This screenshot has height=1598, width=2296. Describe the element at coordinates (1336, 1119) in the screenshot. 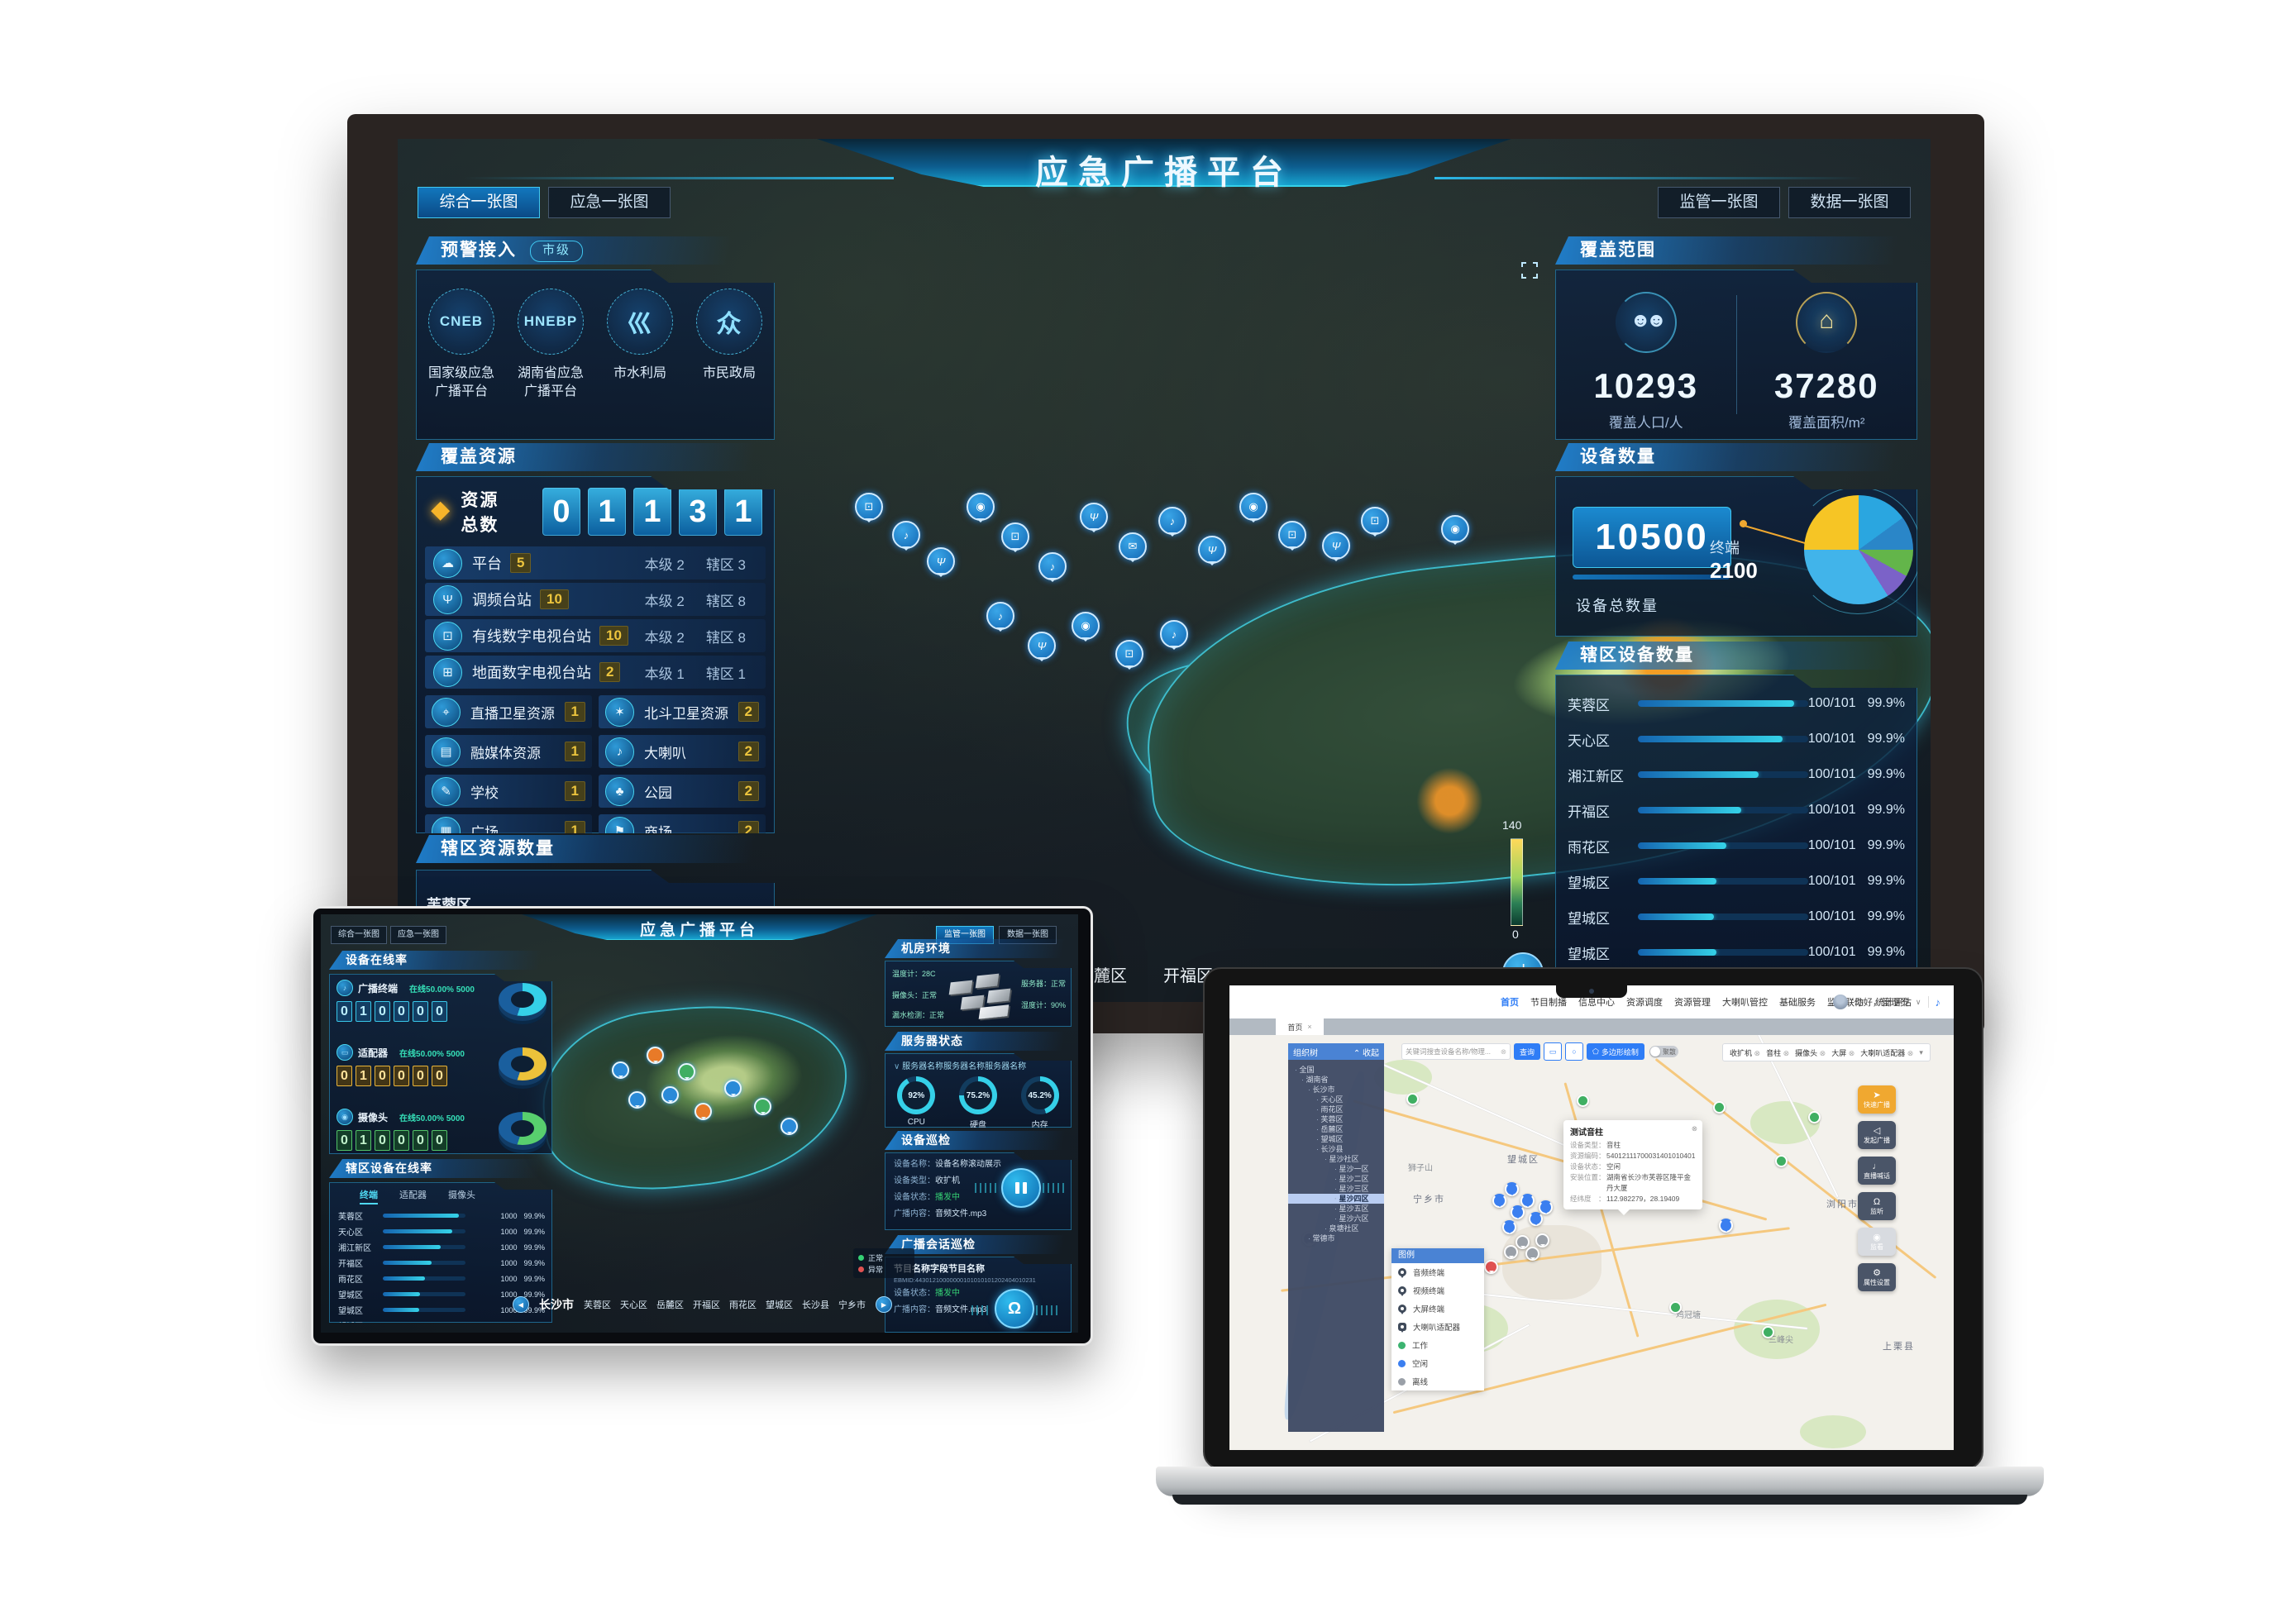

I see `tree-node: 芙蓉区` at that location.